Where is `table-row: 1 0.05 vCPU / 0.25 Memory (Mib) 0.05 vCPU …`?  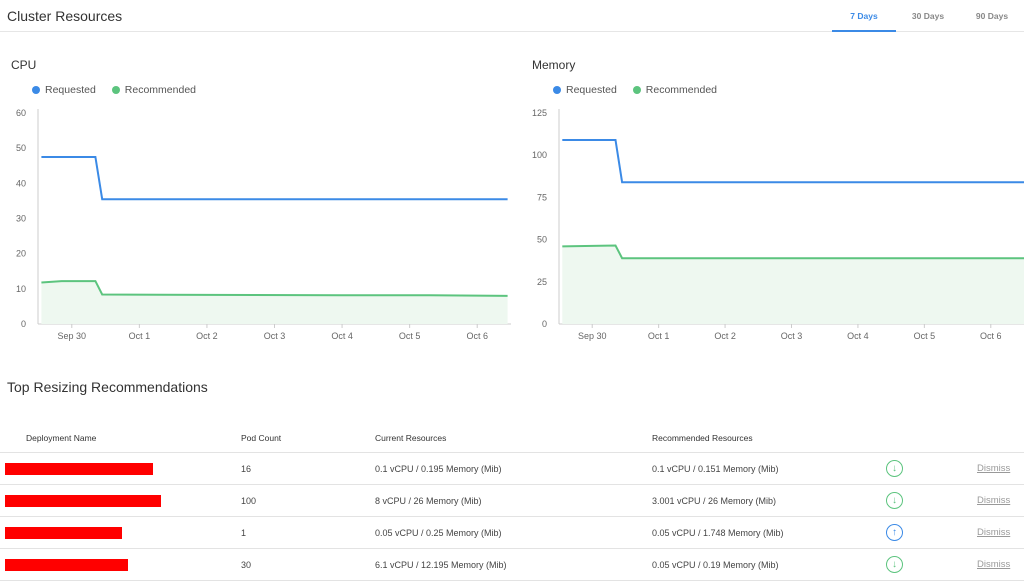
table-row: 1 0.05 vCPU / 0.25 Memory (Mib) 0.05 vCPU … is located at coordinates (512, 533).